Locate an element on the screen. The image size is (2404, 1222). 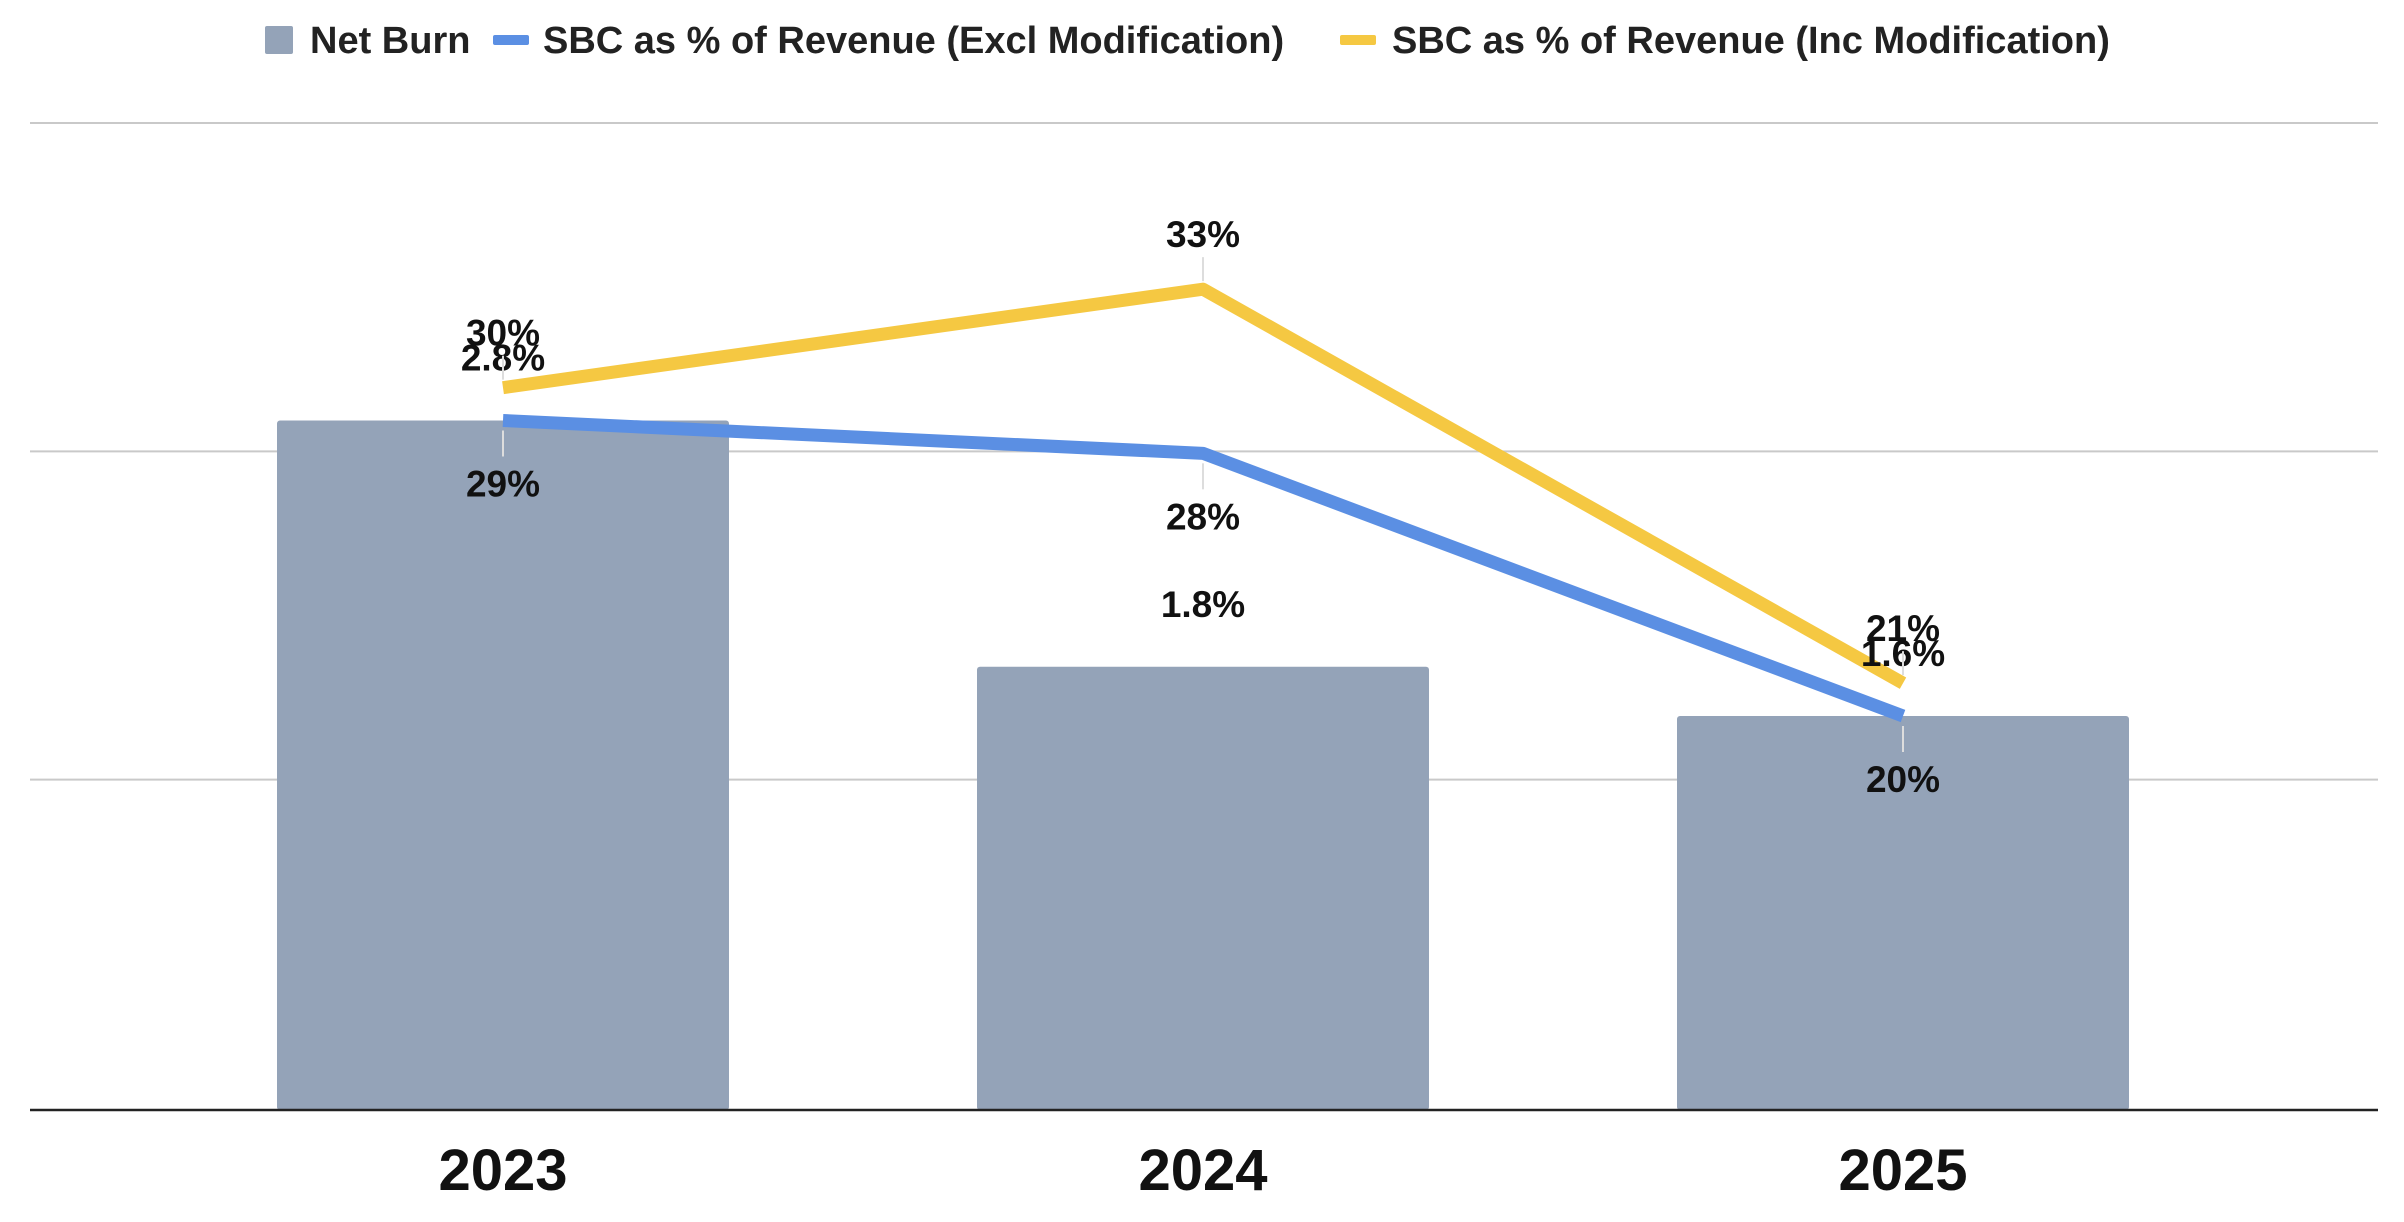
inc-label-2025: 21% is located at coordinates (1903, 628).